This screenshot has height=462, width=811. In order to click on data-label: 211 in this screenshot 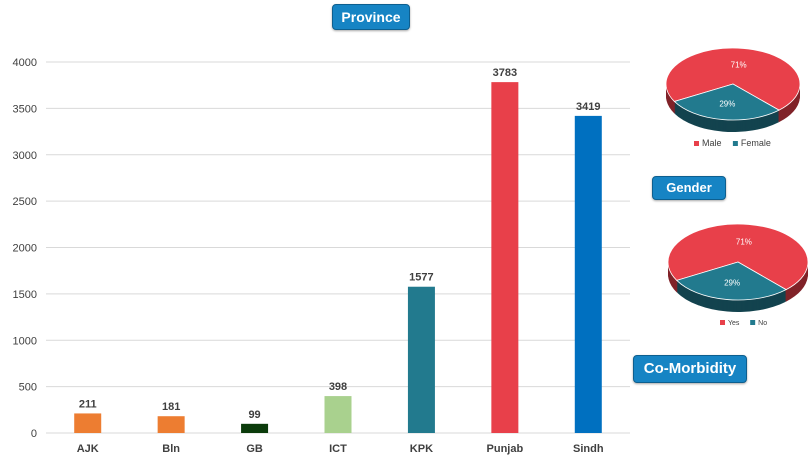, I will do `click(88, 404)`.